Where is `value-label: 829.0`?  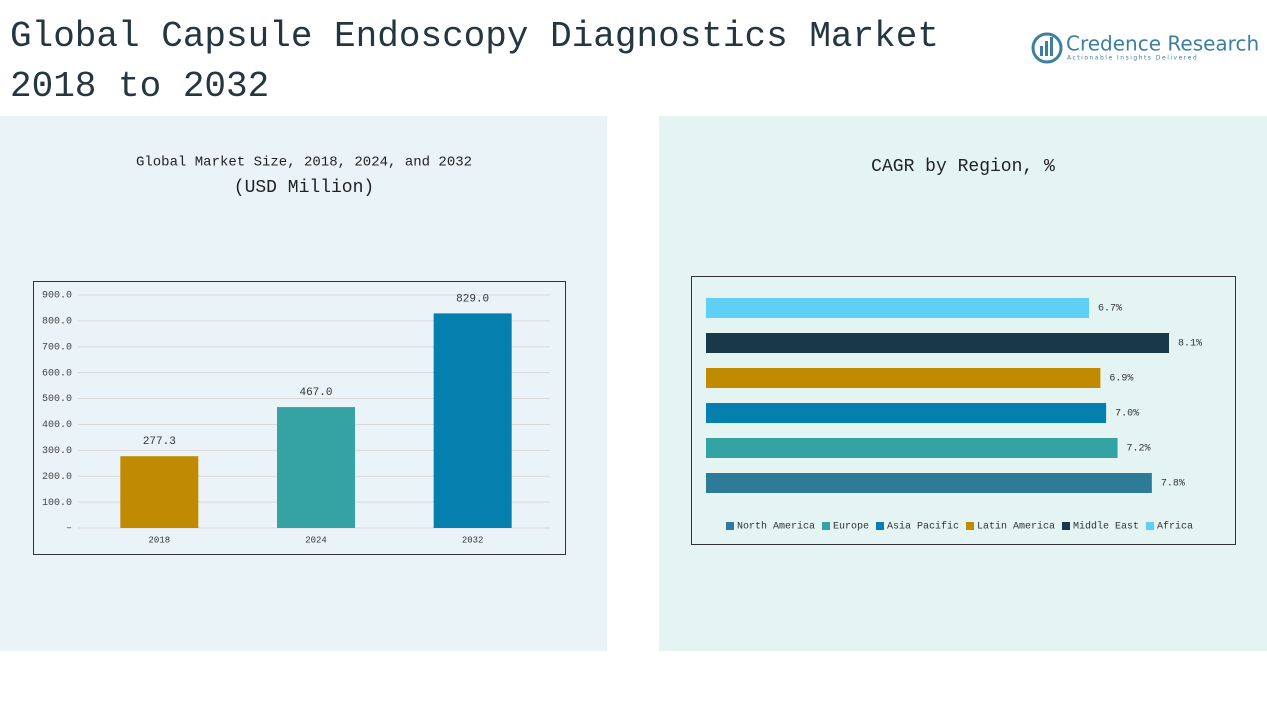 value-label: 829.0 is located at coordinates (472, 299).